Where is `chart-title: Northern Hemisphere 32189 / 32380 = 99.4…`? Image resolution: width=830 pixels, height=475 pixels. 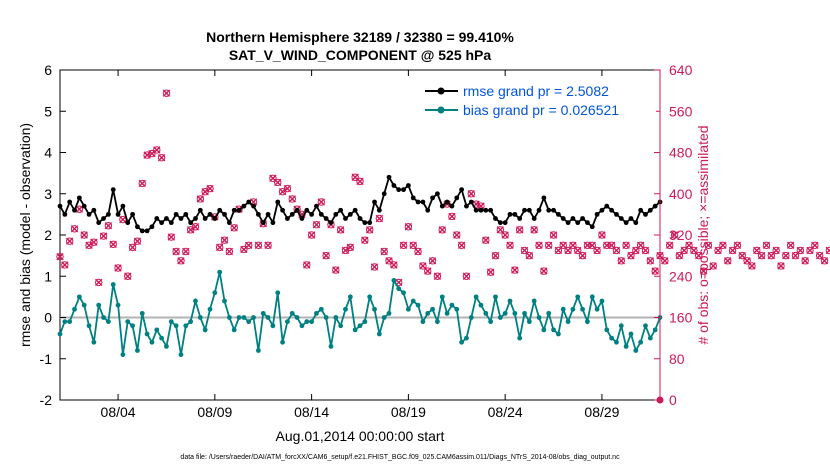 chart-title: Northern Hemisphere 32189 / 32380 = 99.4… is located at coordinates (360, 37).